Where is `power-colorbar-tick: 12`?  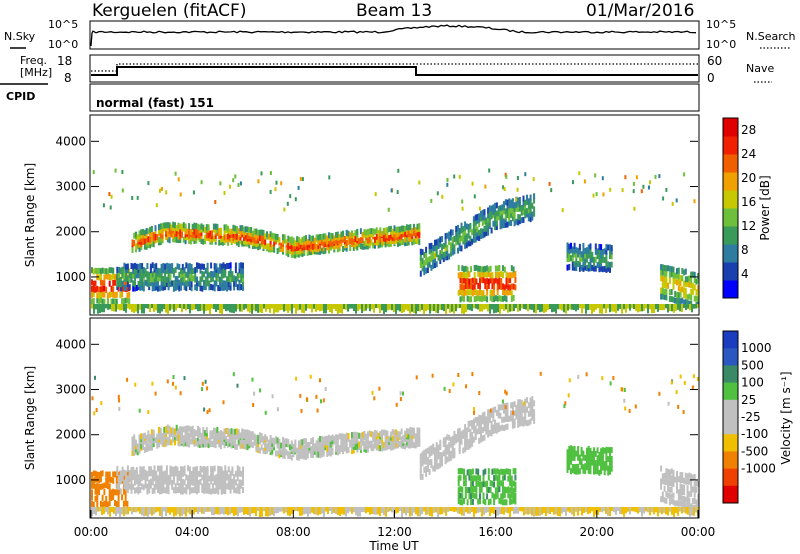 power-colorbar-tick: 12 is located at coordinates (748, 226).